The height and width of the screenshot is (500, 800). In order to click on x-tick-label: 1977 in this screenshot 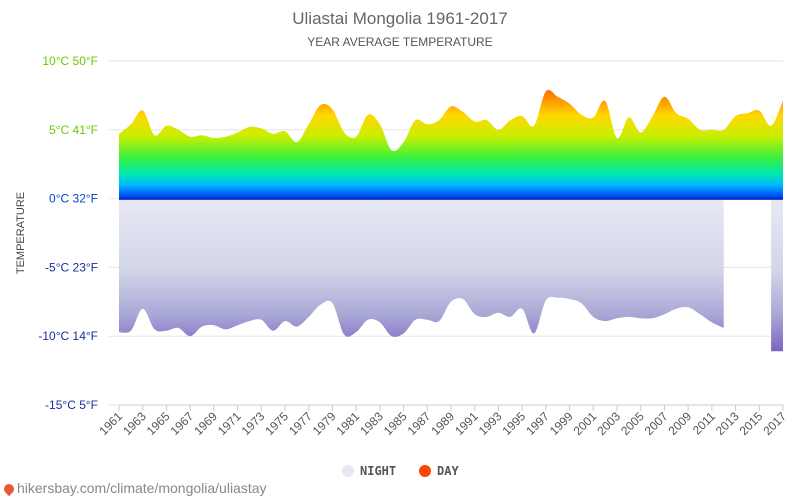, I will do `click(300, 423)`.